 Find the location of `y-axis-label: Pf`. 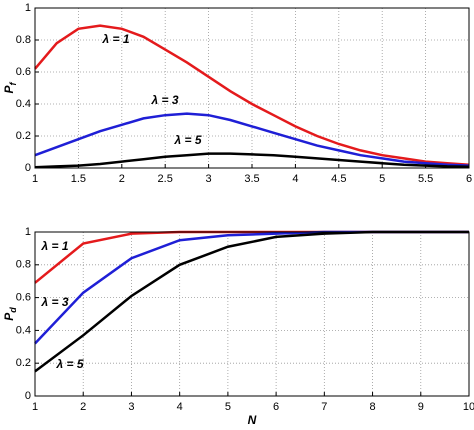

y-axis-label: Pf is located at coordinates (10, 87).